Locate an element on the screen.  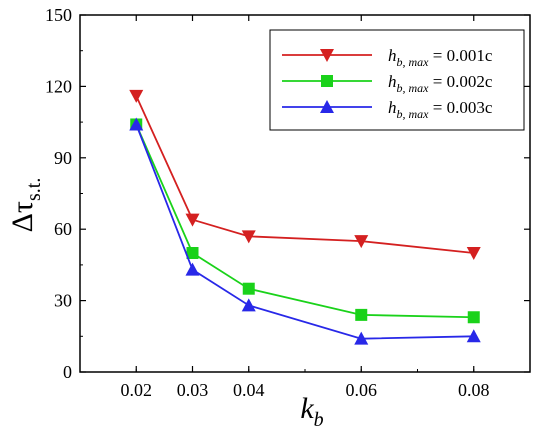
x-axis-label-base: k is located at coordinates (307, 408).